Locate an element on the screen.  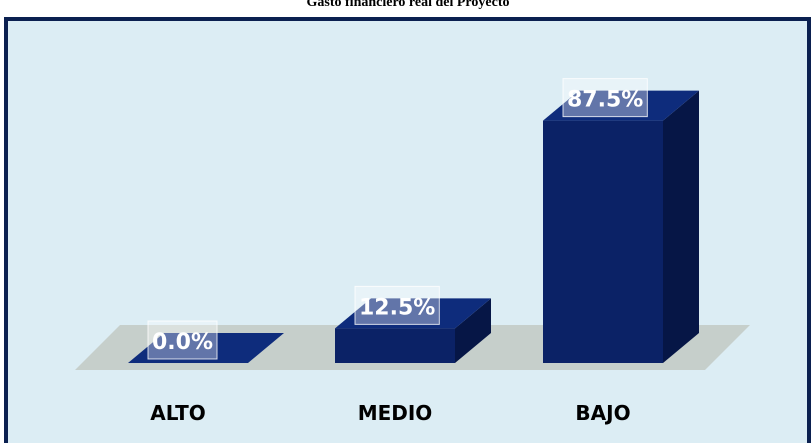
x-tick-label: ALTO is located at coordinates (178, 413).